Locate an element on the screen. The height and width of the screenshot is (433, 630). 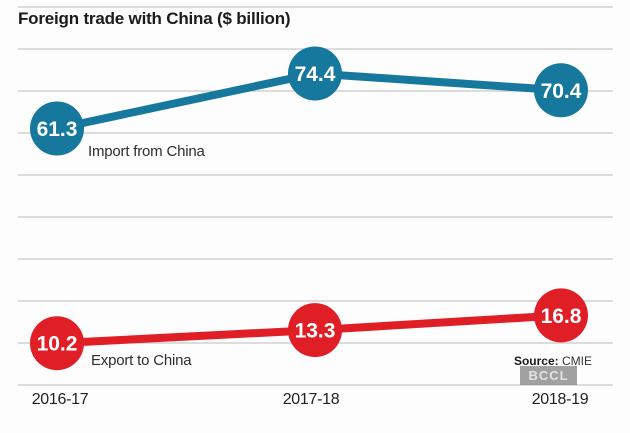
import-data-label-2: 70.4 is located at coordinates (561, 91).